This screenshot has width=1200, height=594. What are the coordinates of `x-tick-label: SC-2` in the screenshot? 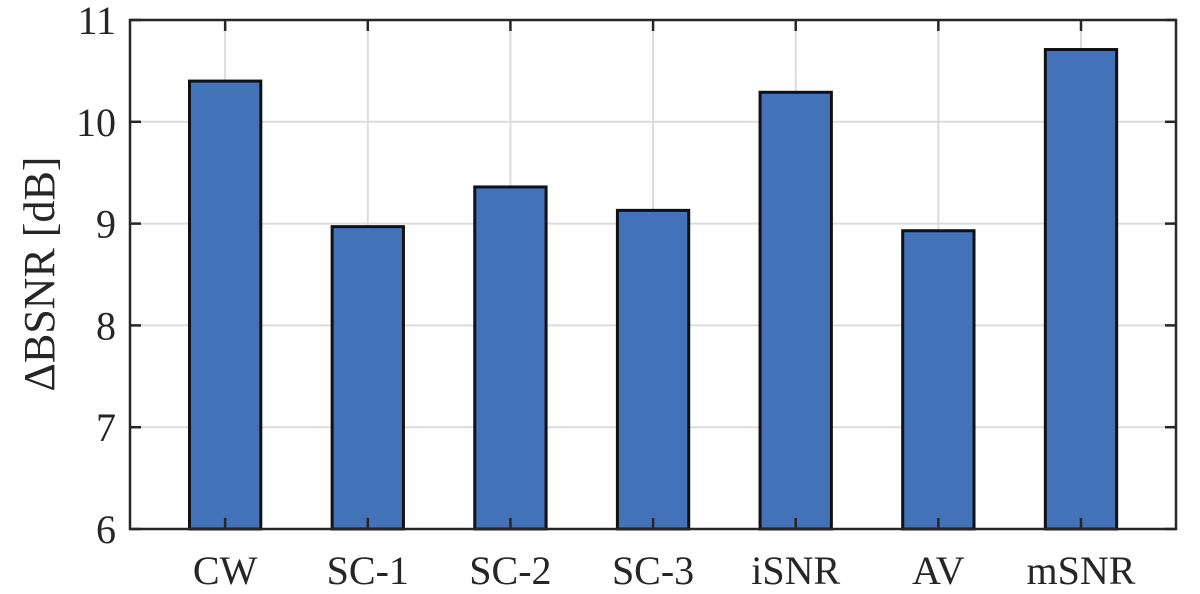 It's located at (510, 570).